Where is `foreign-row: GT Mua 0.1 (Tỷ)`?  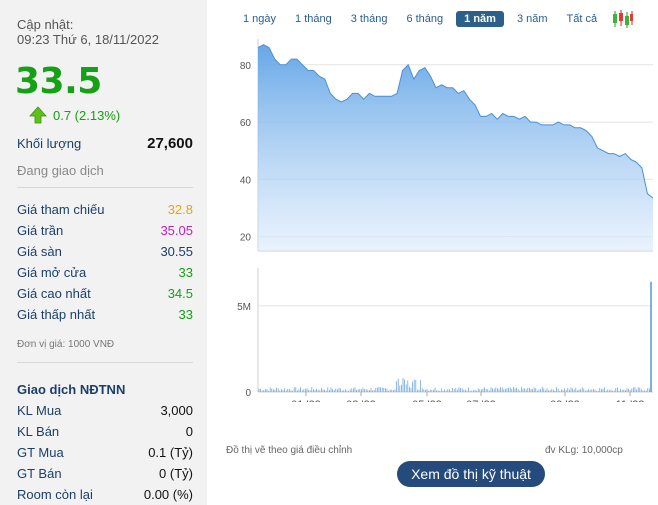
foreign-row: GT Mua 0.1 (Tỷ) is located at coordinates (105, 452).